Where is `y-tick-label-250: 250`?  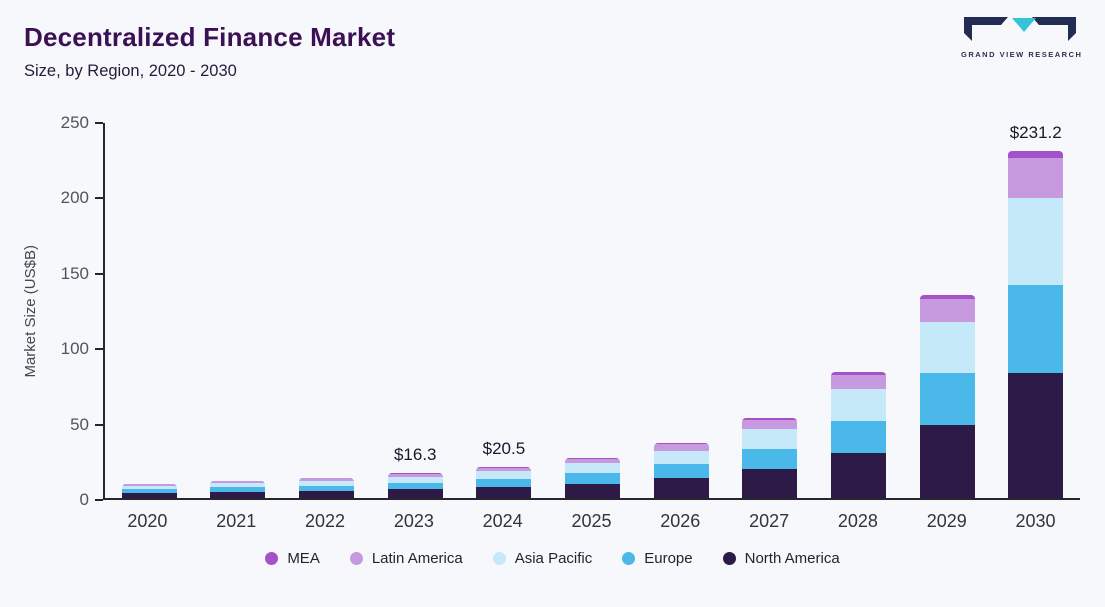
y-tick-label-250: 250 is located at coordinates (74, 122).